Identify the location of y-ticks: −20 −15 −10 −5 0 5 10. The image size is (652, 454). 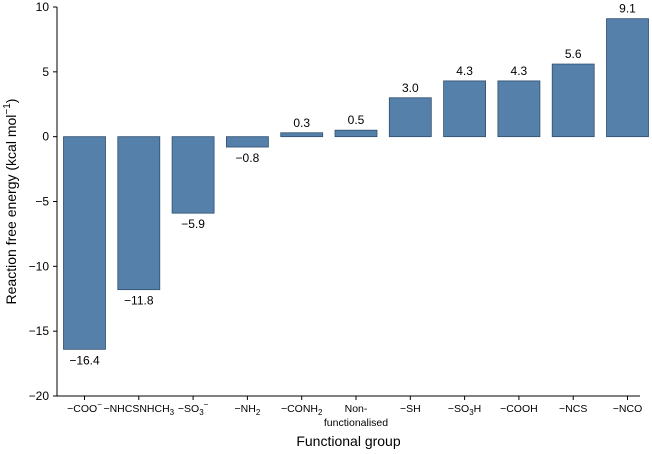
(43, 201).